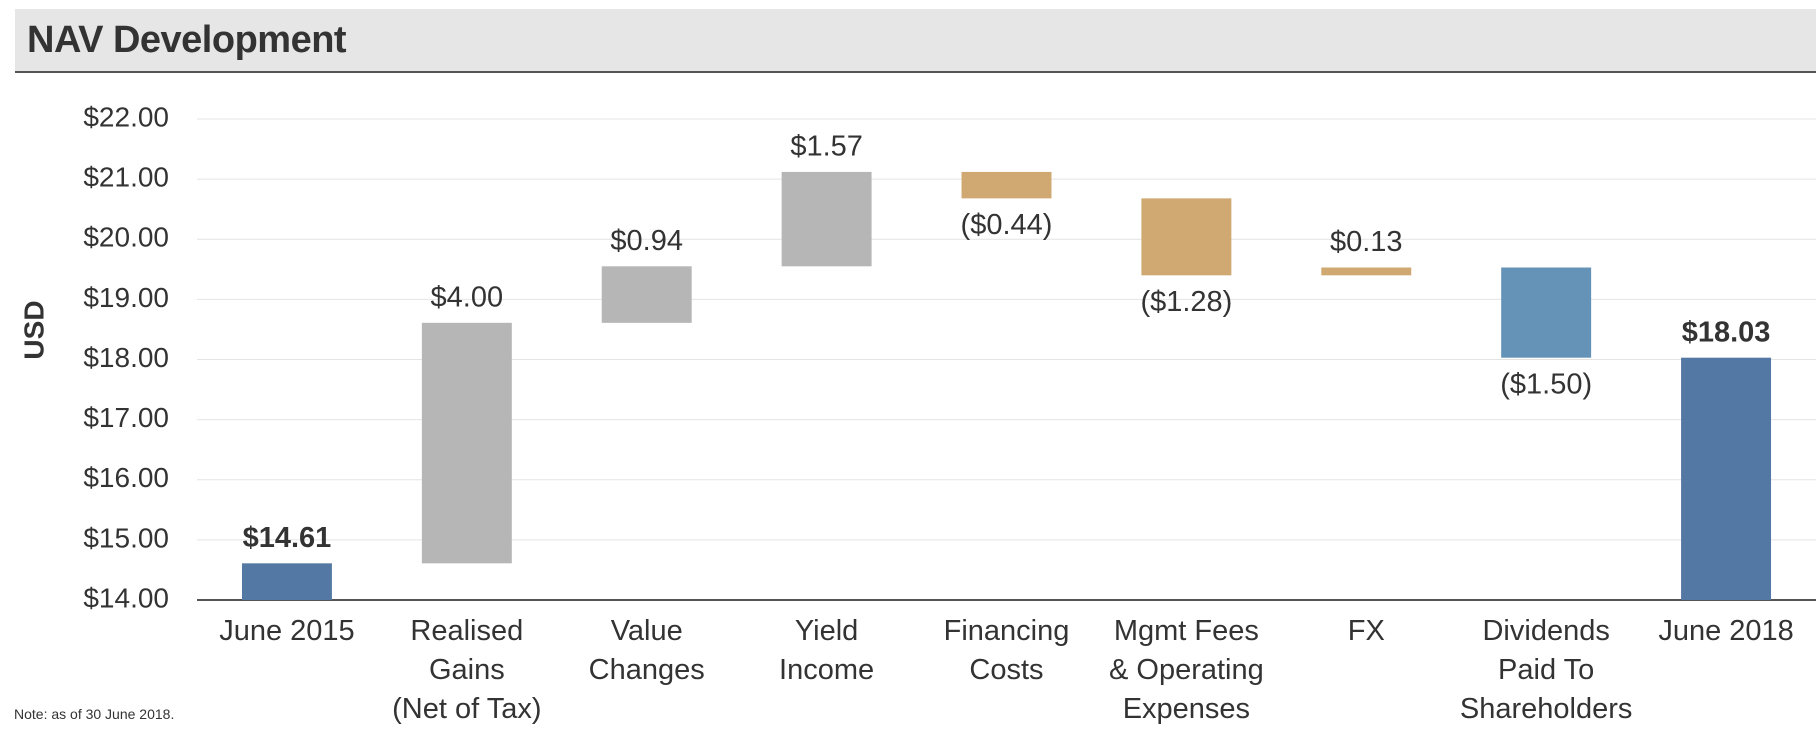  Describe the element at coordinates (1546, 384) in the screenshot. I see `data-label: ($1.50)` at that location.